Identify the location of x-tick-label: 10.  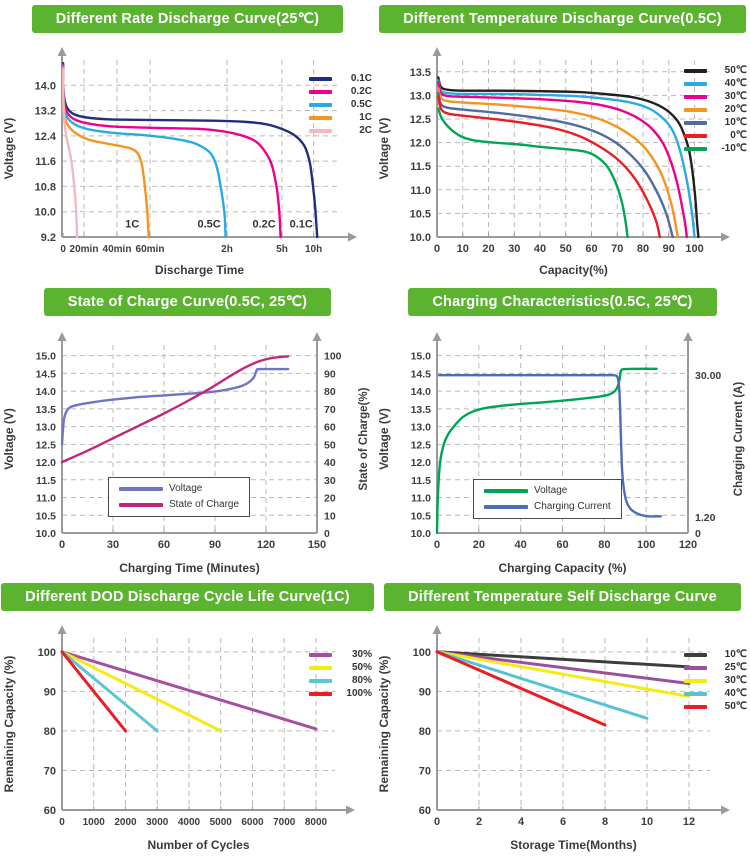
(647, 822).